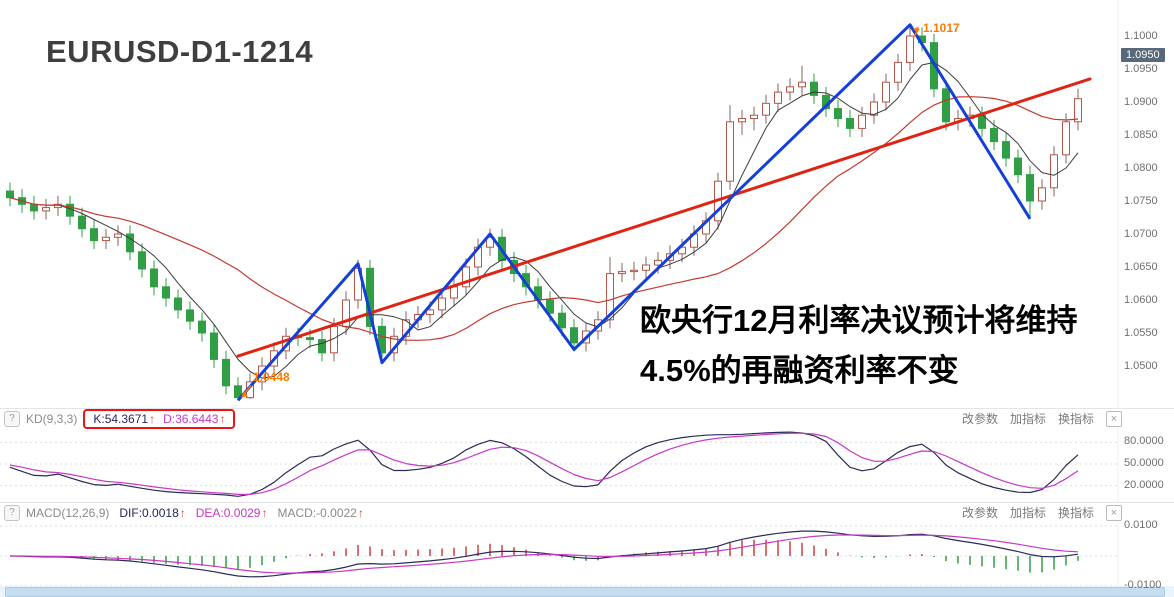 The image size is (1174, 597). Describe the element at coordinates (68, 512) in the screenshot. I see `macd-panel-label: MACD(12,26,9)` at that location.